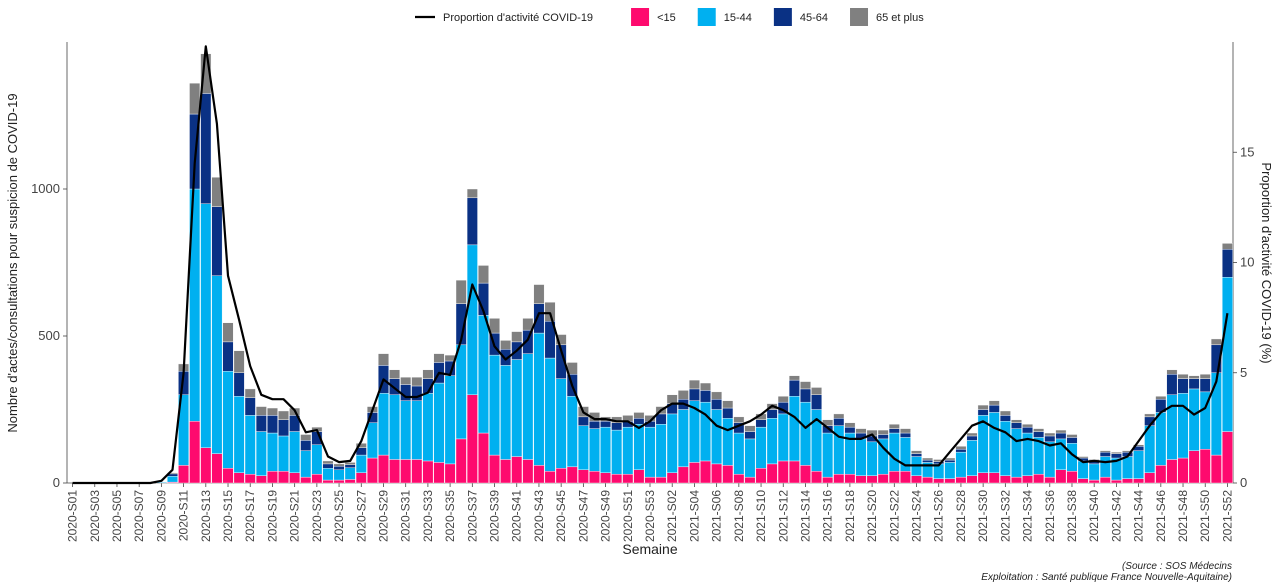 This screenshot has height=586, width=1280. Describe the element at coordinates (339, 516) in the screenshot. I see `x-tick-label: 2020-S25` at that location.